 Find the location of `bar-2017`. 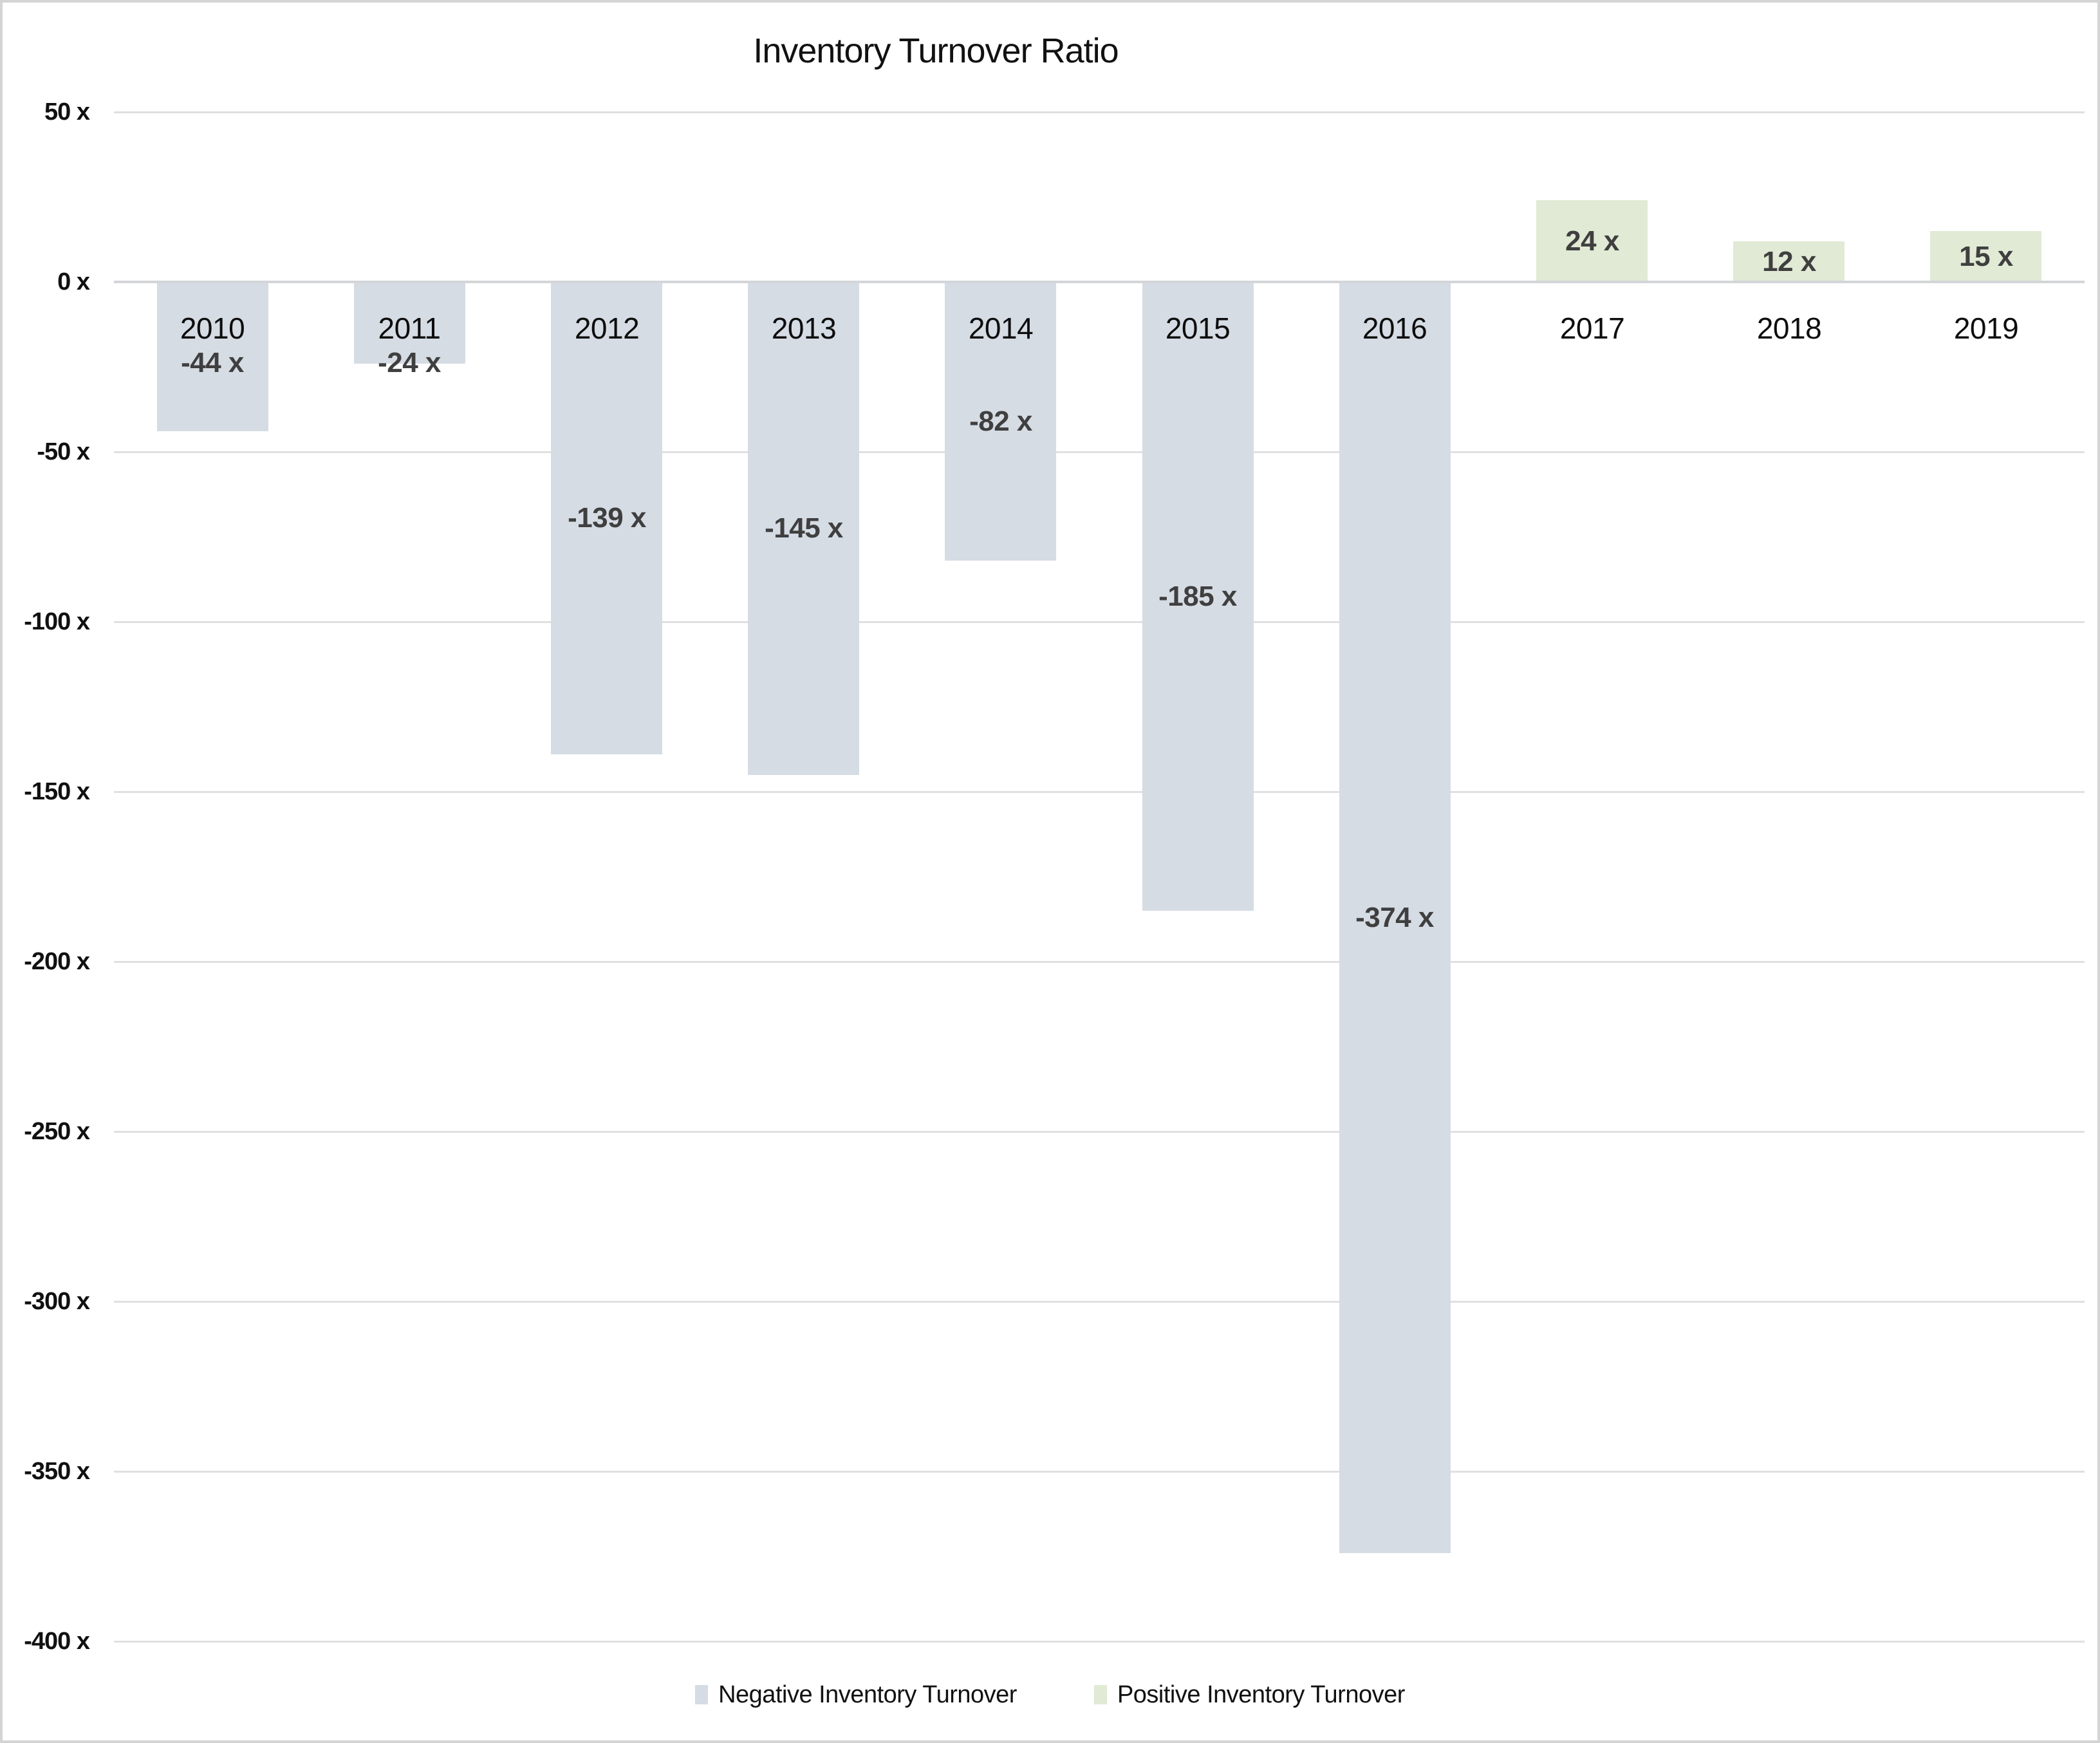

bar-2017 is located at coordinates (1592, 241).